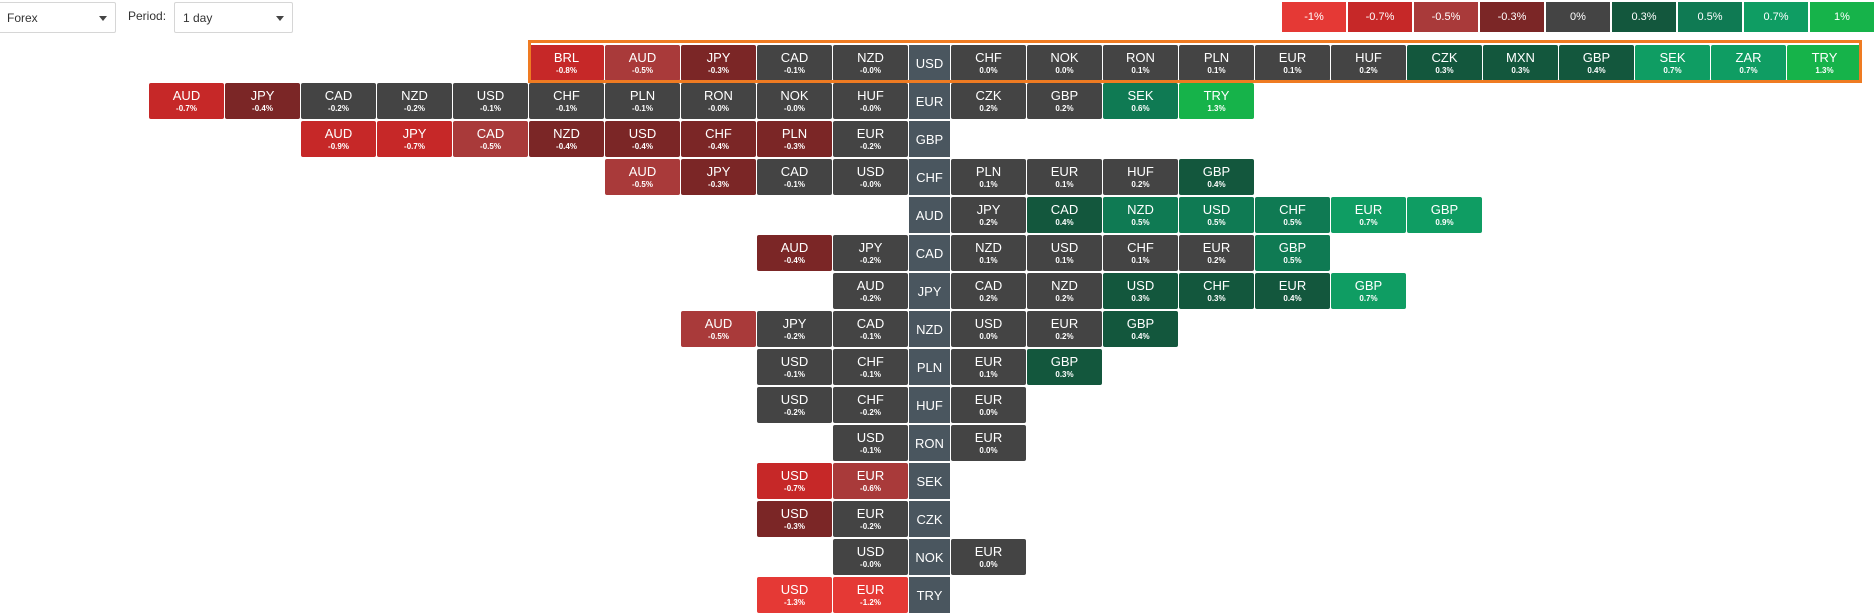 The image size is (1875, 613). I want to click on pair-cell-aud-jpy: JPY 0.2%, so click(988, 215).